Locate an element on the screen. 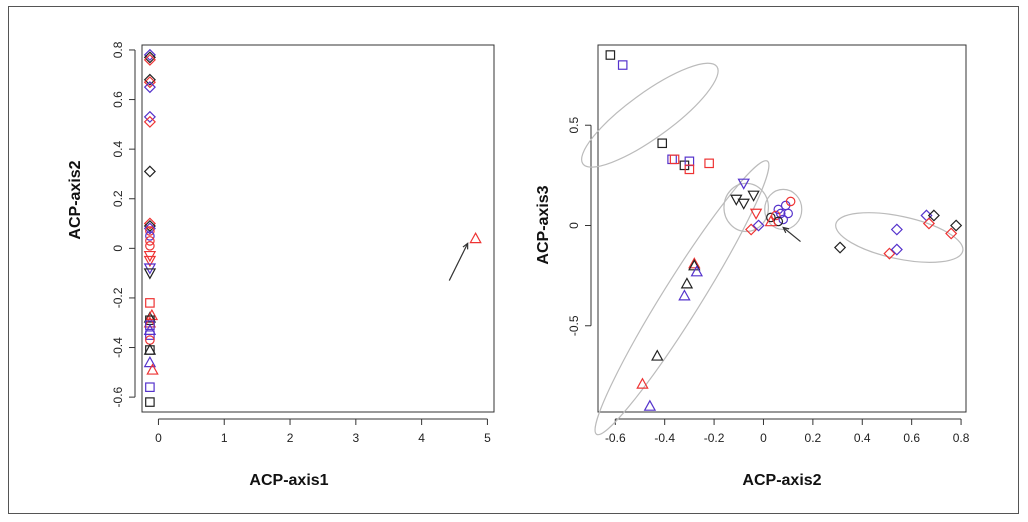 Image resolution: width=1028 pixels, height=522 pixels. x-tick-label: -0.2 is located at coordinates (714, 438).